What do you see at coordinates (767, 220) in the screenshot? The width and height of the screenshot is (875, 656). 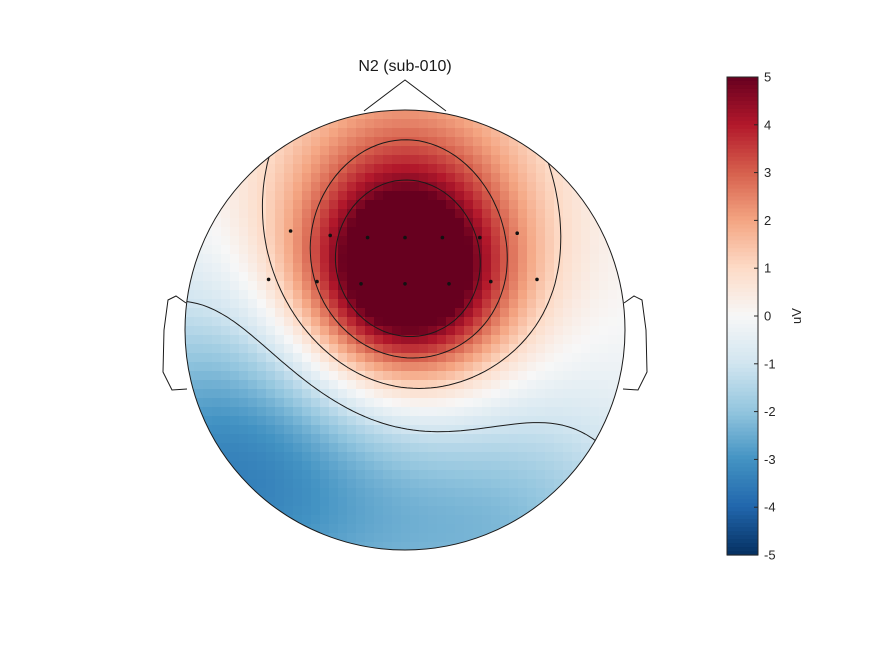 I see `colorbar-tick-label: 2` at bounding box center [767, 220].